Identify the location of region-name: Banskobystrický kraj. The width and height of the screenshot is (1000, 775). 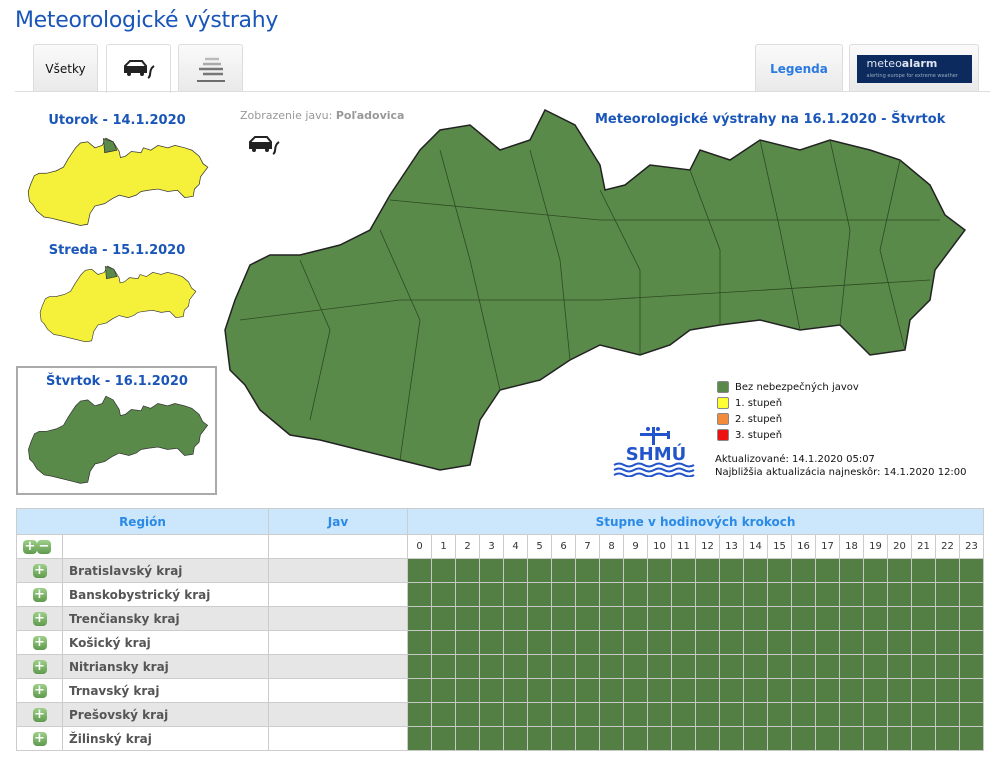
(165, 594).